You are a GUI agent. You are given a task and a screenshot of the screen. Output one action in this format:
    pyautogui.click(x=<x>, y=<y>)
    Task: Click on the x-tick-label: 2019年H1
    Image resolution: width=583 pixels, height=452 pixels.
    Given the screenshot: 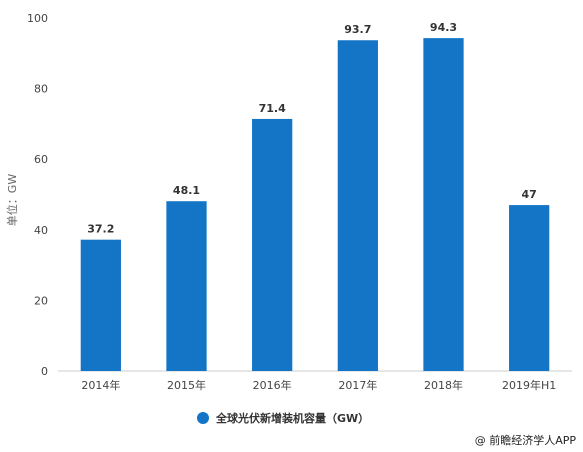 What is the action you would take?
    pyautogui.click(x=529, y=385)
    